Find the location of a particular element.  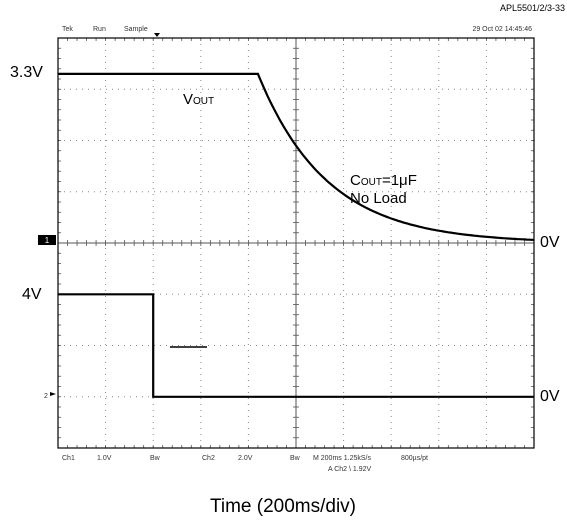

trigger-readout: A Ch2 \ 1.92V is located at coordinates (350, 469).